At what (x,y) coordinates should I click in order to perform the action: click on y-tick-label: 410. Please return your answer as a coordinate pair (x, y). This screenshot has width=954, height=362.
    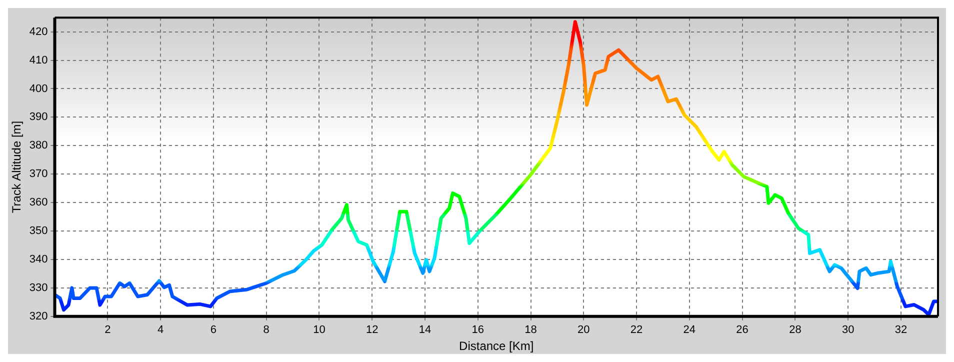
    Looking at the image, I should click on (38, 60).